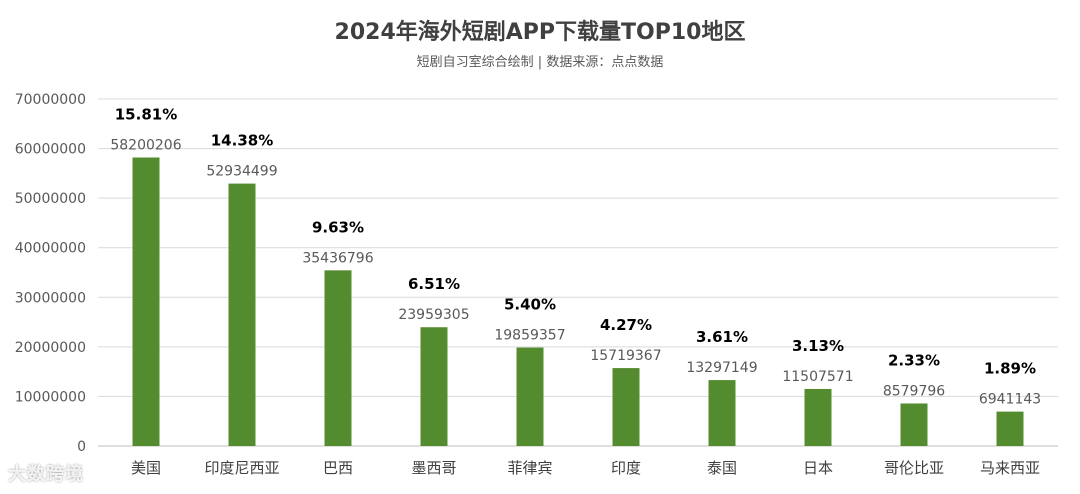  I want to click on x-category-label: 泰国, so click(722, 468).